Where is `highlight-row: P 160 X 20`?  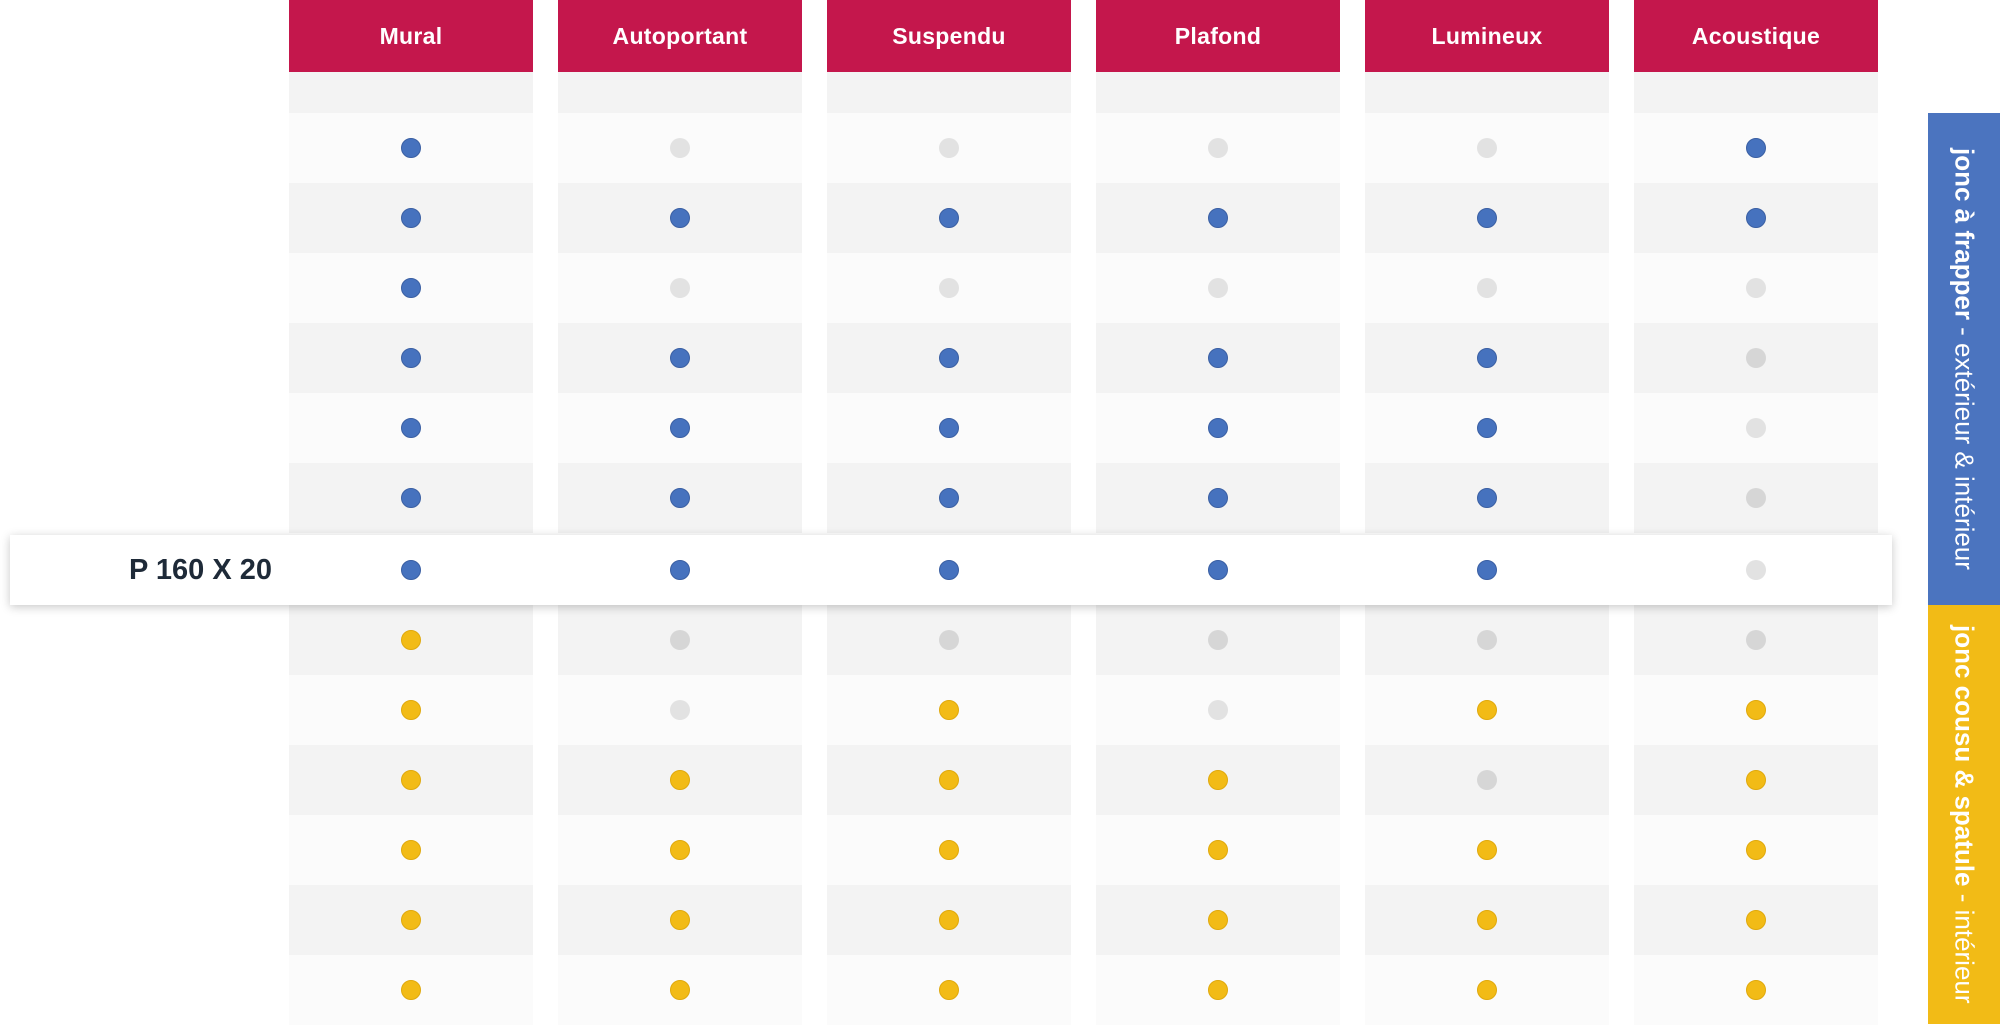
highlight-row: P 160 X 20 is located at coordinates (951, 570).